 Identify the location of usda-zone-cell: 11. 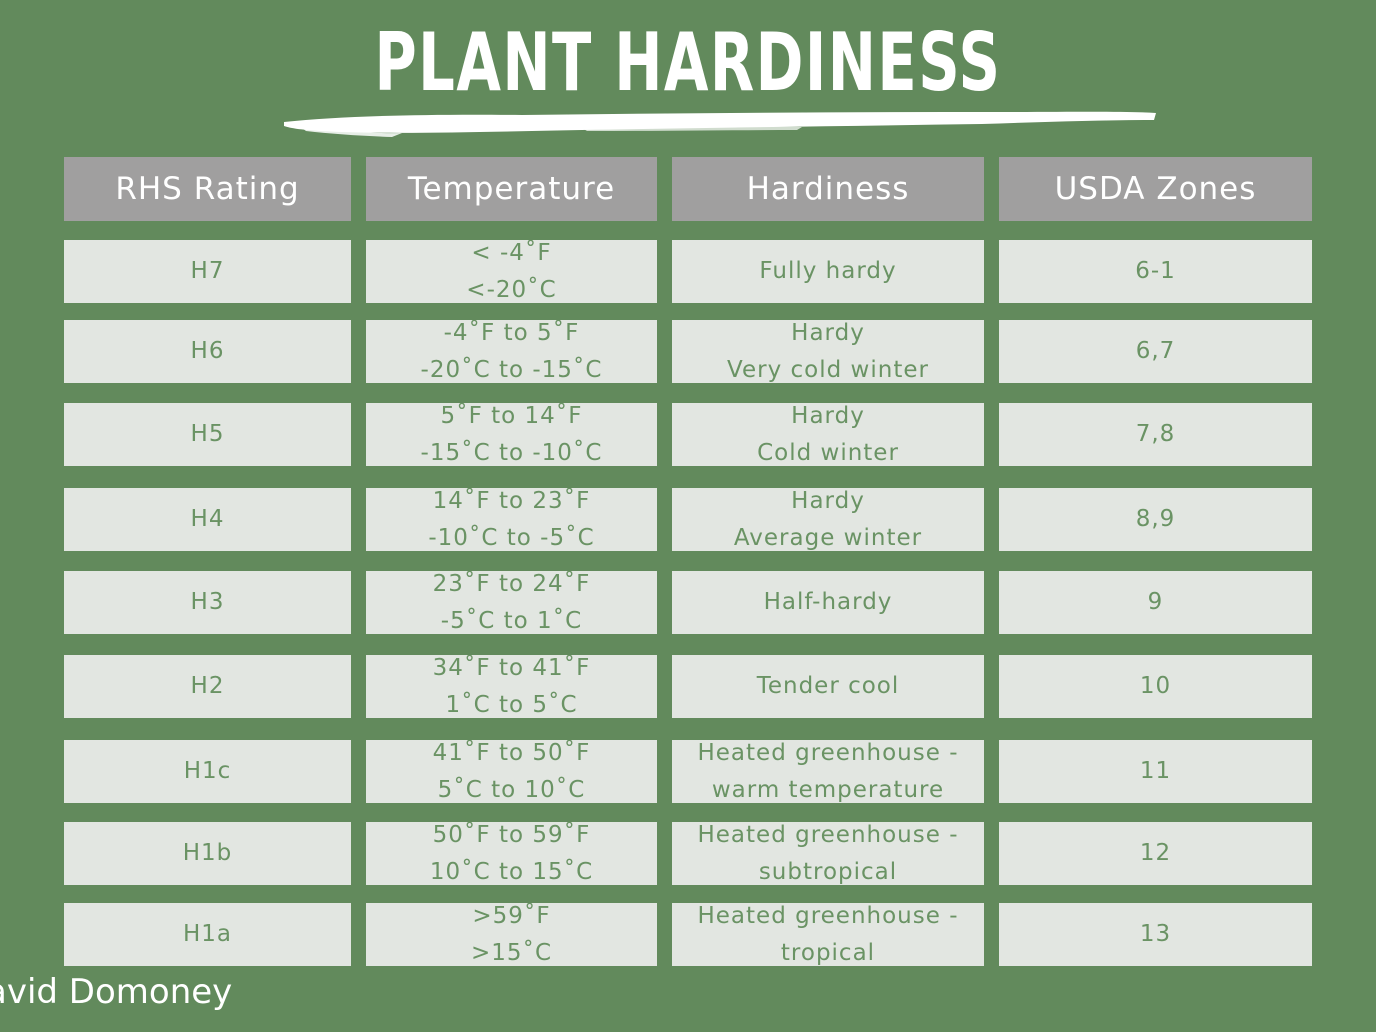
(1155, 771).